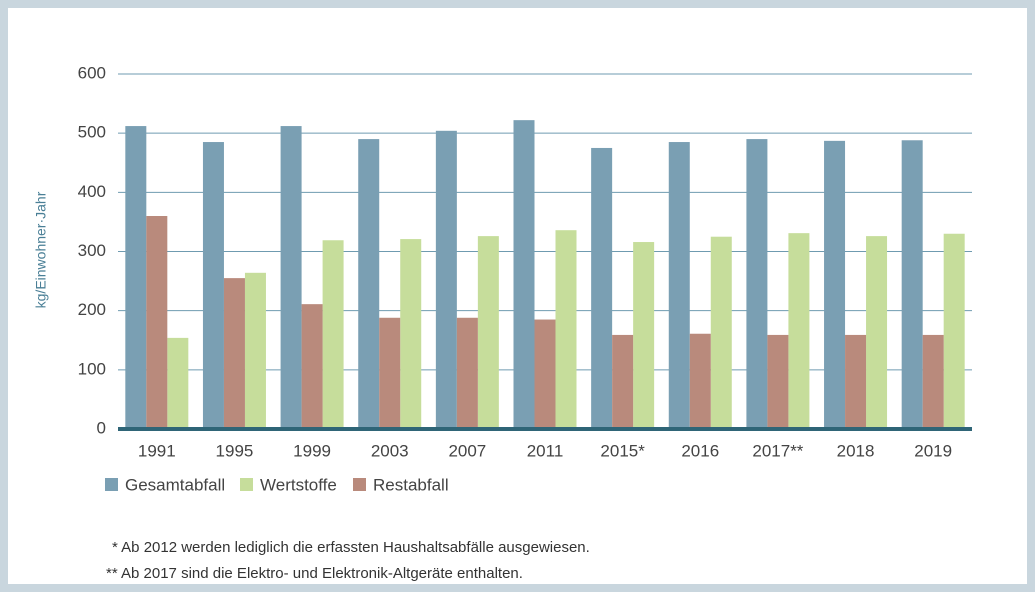 The width and height of the screenshot is (1035, 592). Describe the element at coordinates (101, 427) in the screenshot. I see `y-tick-label: 0` at that location.